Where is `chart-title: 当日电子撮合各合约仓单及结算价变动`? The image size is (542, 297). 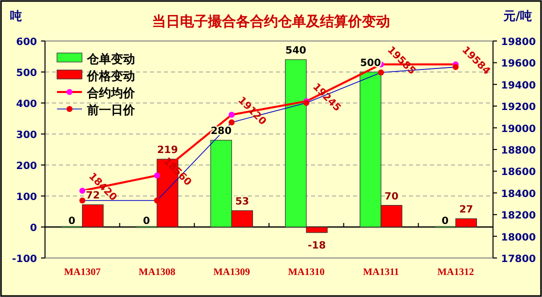 chart-title: 当日电子撮合各合约仓单及结算价变动 is located at coordinates (271, 21).